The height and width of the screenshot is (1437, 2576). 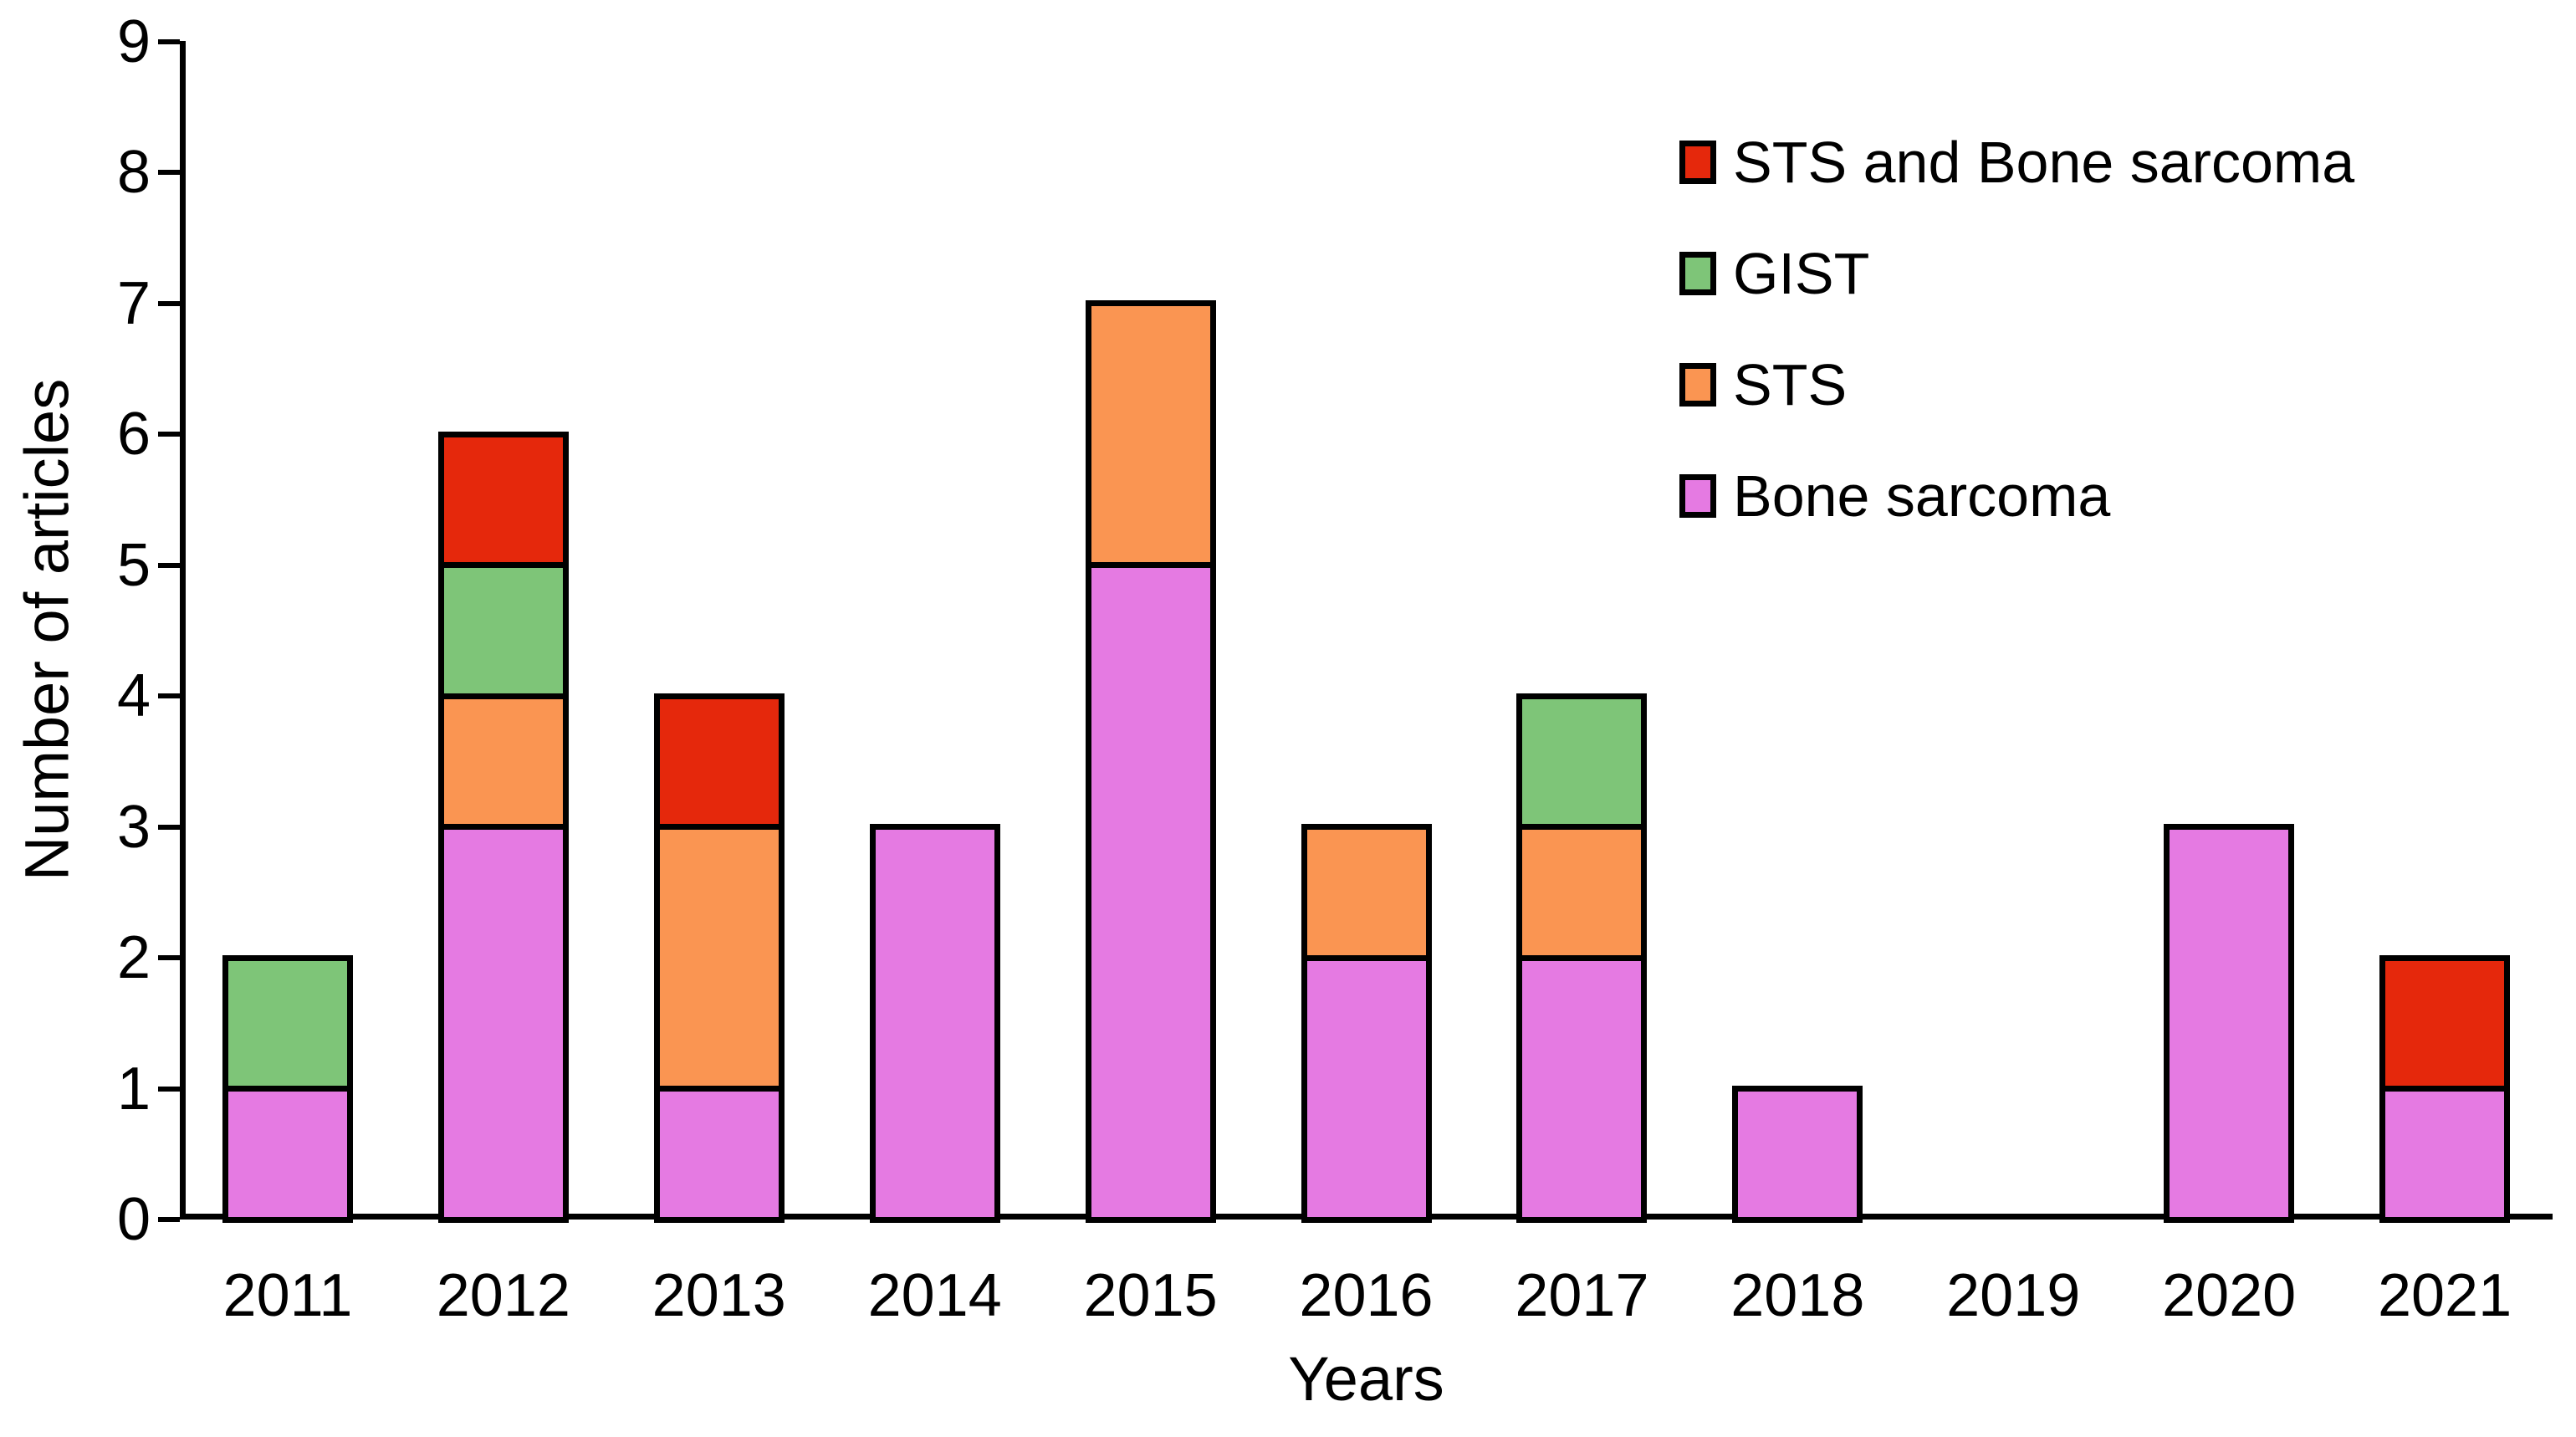 What do you see at coordinates (133, 41) in the screenshot?
I see `y-tick-label-9: 9` at bounding box center [133, 41].